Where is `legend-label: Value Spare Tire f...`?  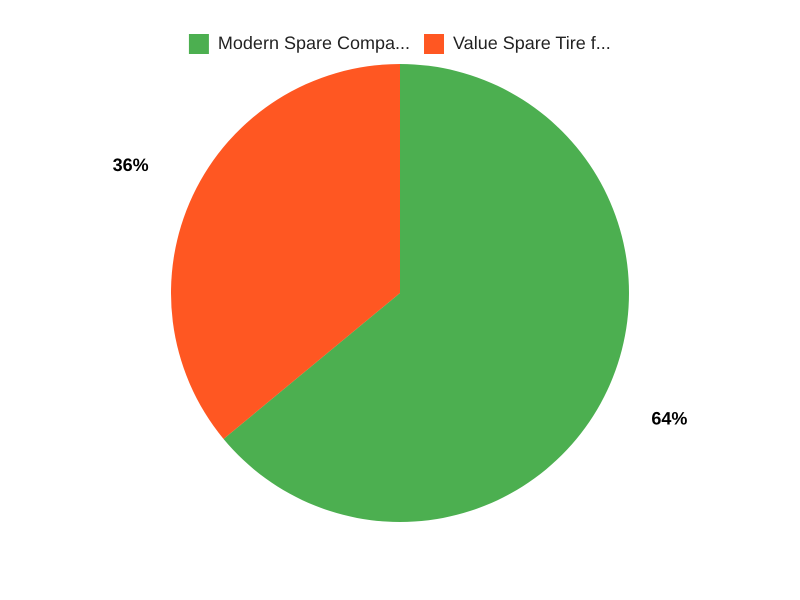 legend-label: Value Spare Tire f... is located at coordinates (532, 42).